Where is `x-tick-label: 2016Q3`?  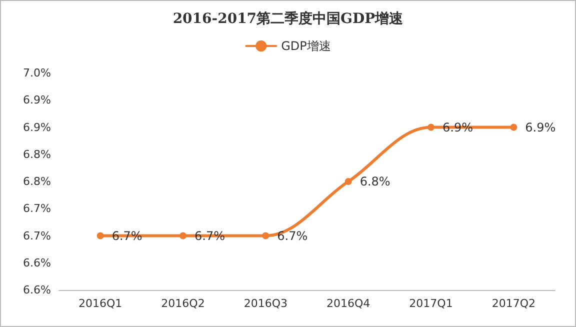 x-tick-label: 2016Q3 is located at coordinates (266, 303).